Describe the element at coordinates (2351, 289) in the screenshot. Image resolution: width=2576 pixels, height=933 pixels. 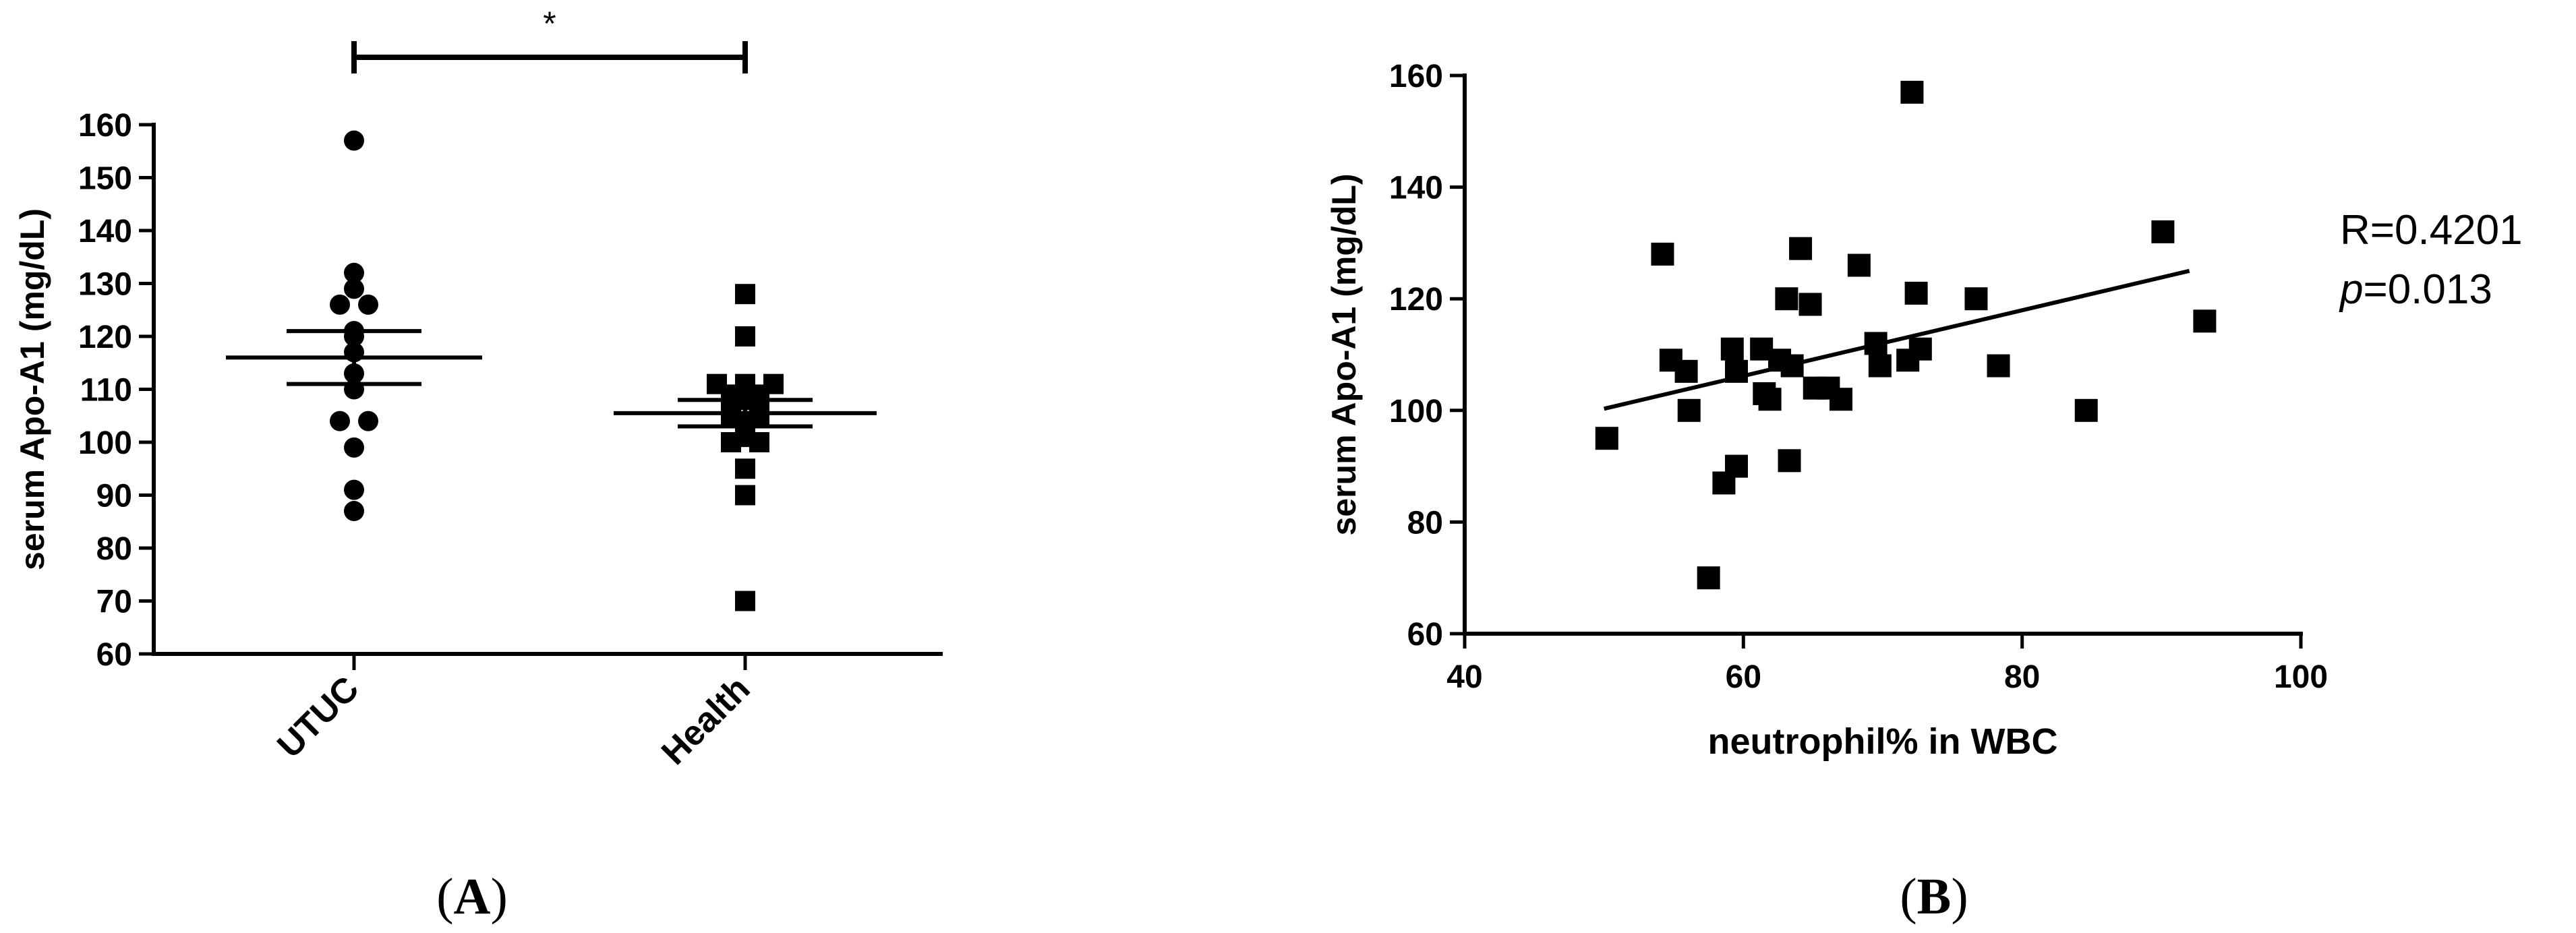
I see `p-symbol: p` at that location.